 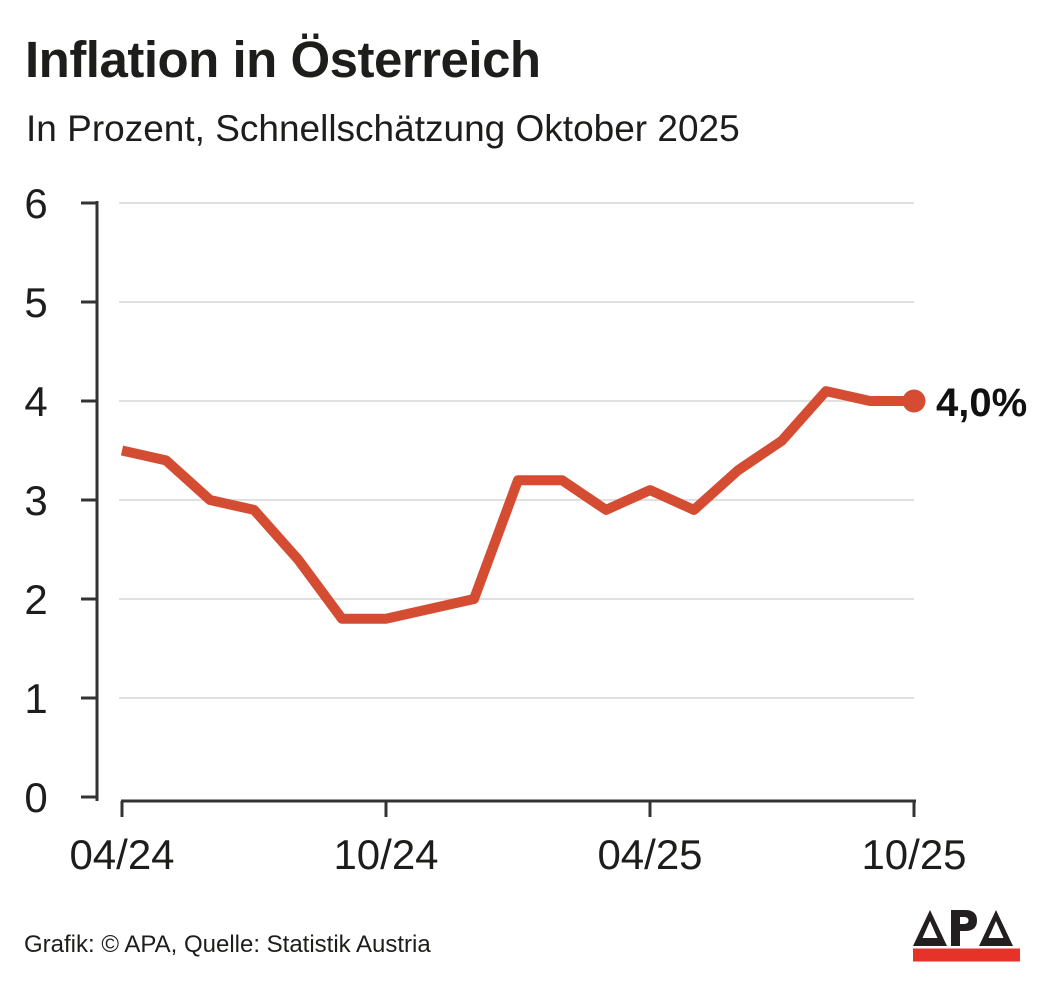 What do you see at coordinates (121, 854) in the screenshot?
I see `x-tick-label-04/24: 04/24` at bounding box center [121, 854].